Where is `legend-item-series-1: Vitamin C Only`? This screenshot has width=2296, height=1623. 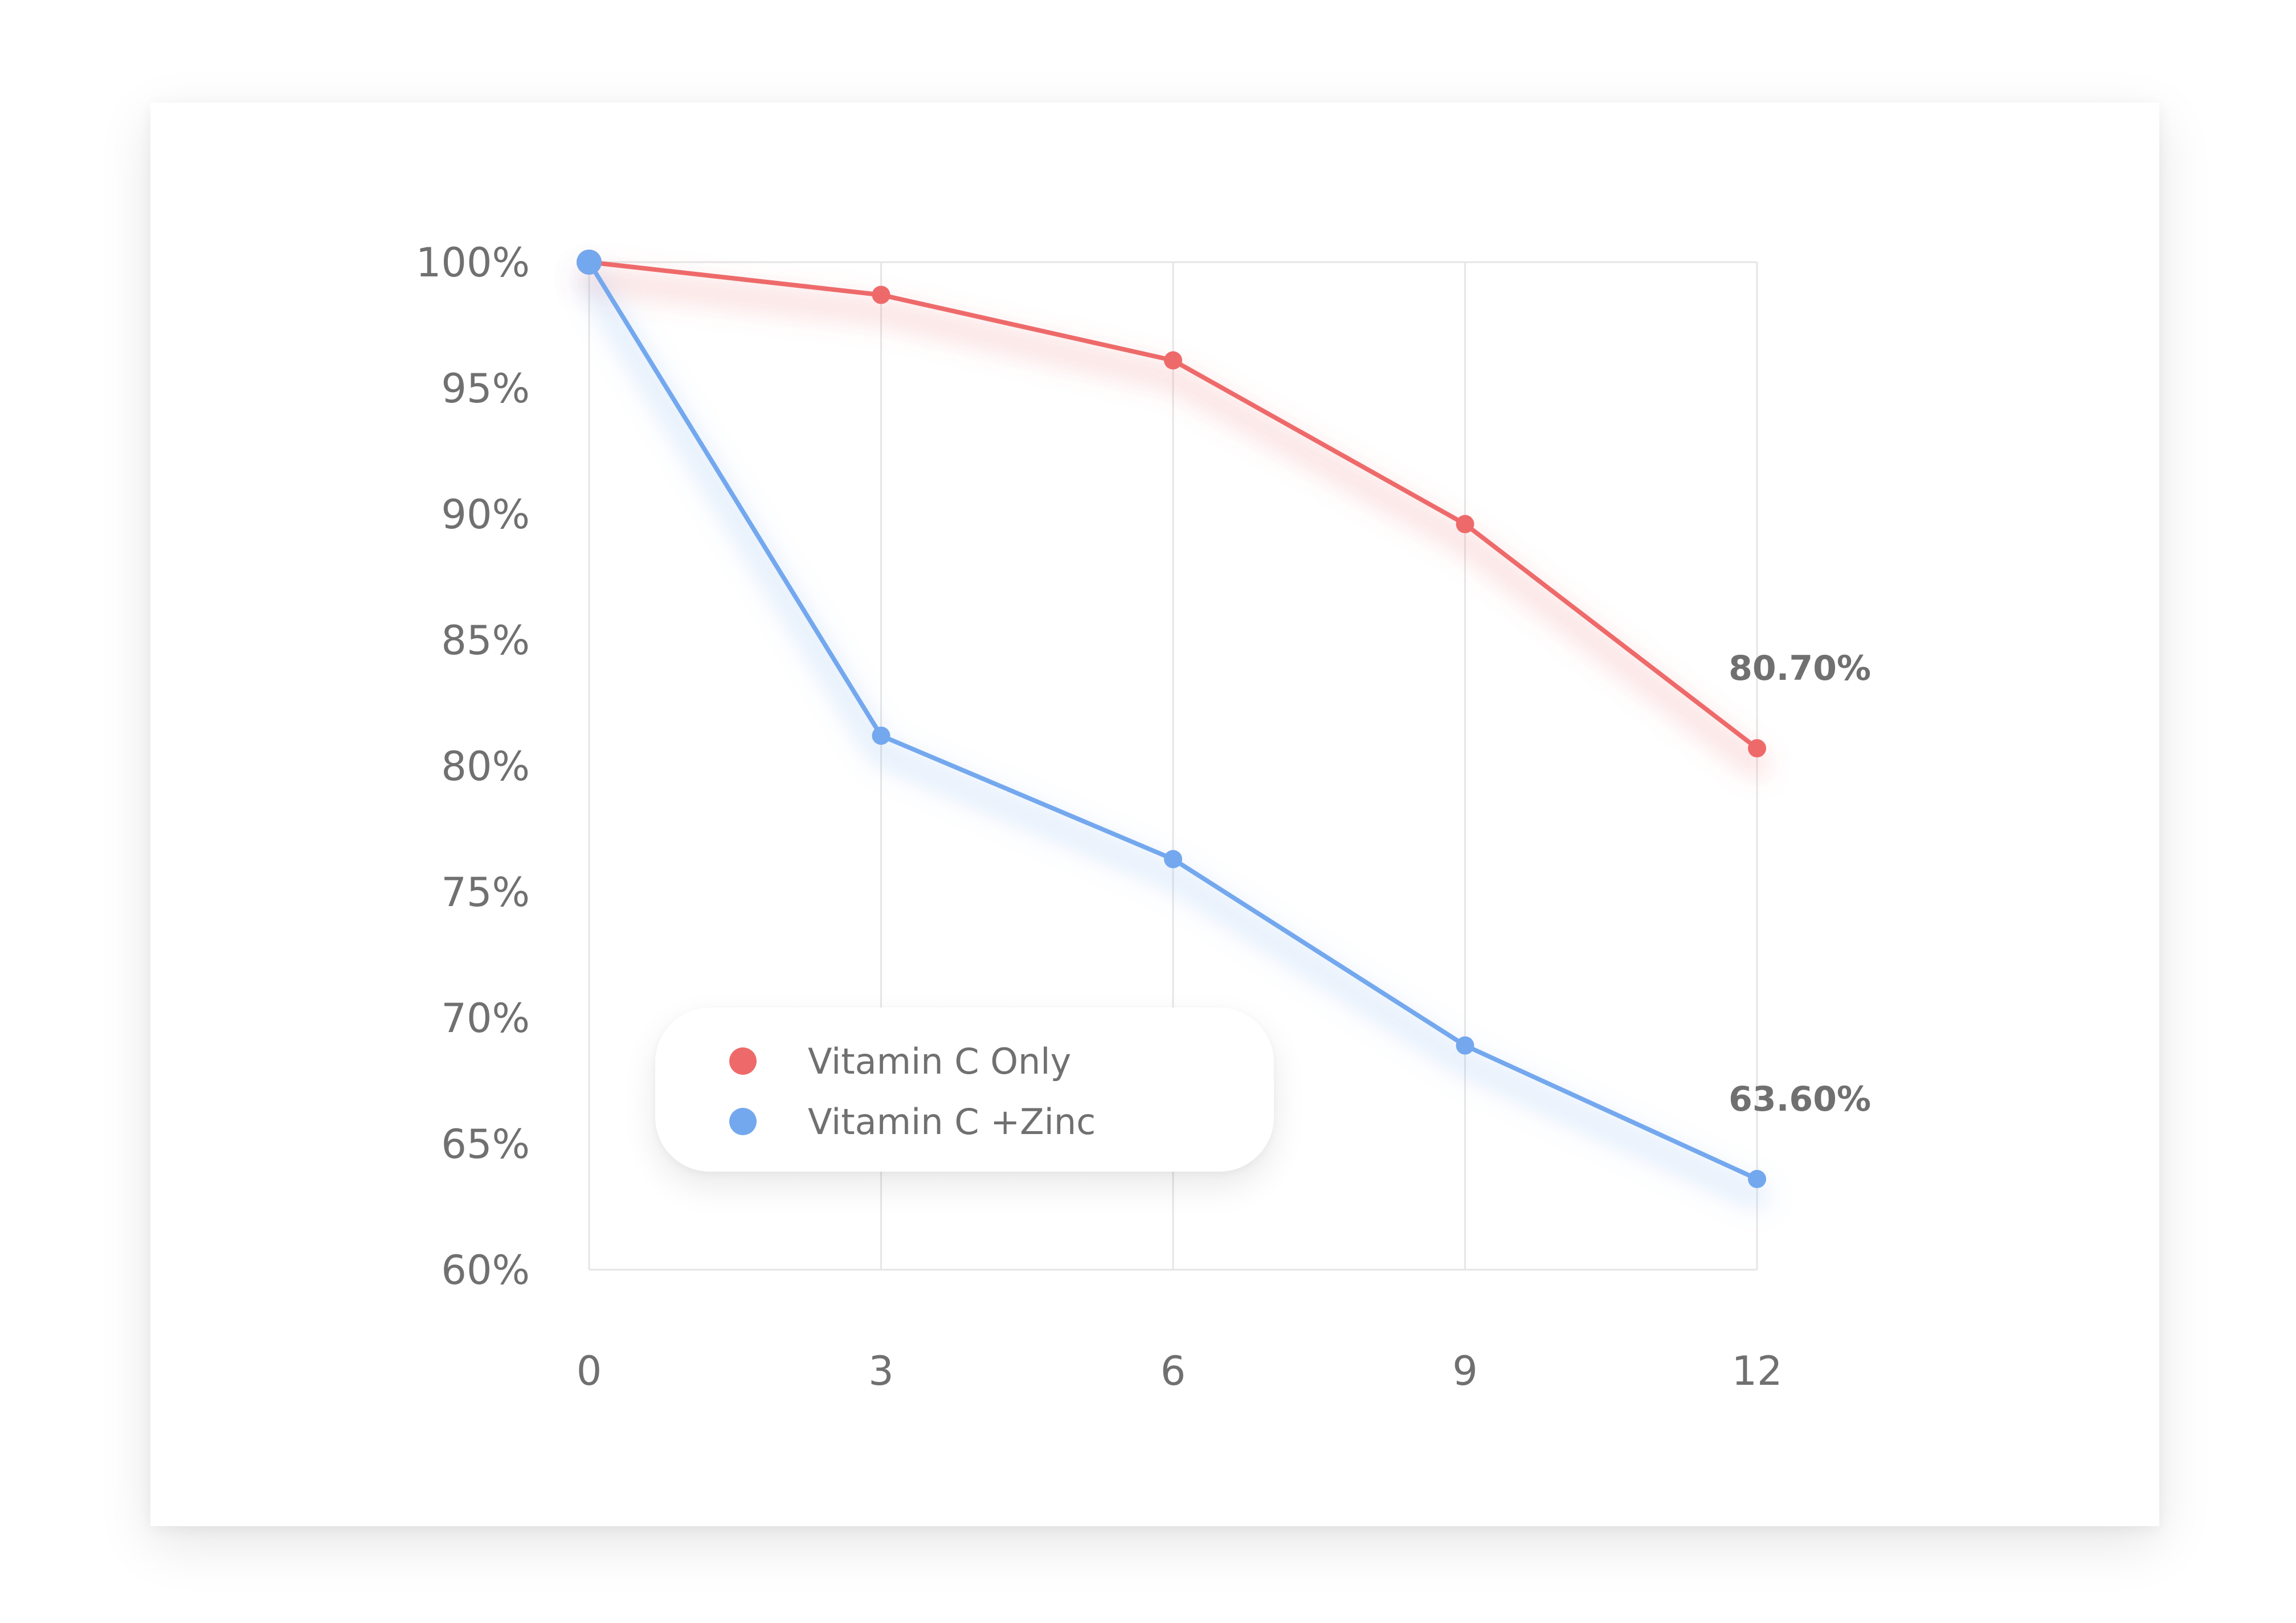
legend-item-series-1: Vitamin C Only is located at coordinates (900, 1061).